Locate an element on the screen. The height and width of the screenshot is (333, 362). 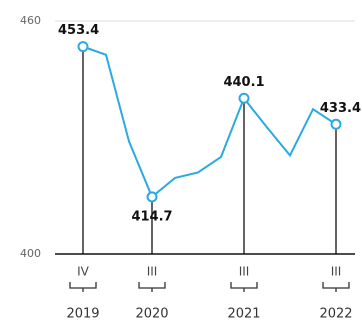
y-tick-label: 400 is located at coordinates (30, 253).